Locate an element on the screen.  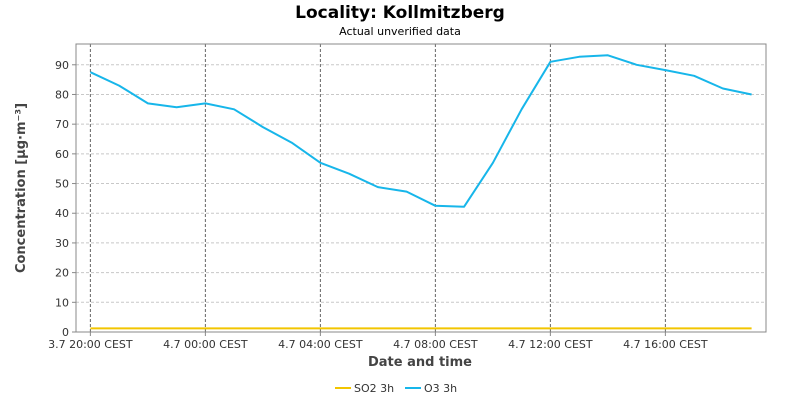
y-tick-label: 60 is located at coordinates (62, 154).